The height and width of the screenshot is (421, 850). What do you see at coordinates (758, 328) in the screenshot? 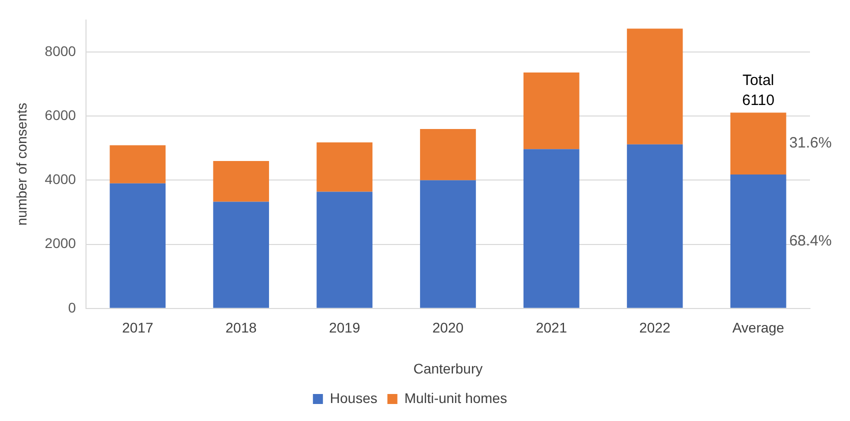
I see `x-tick-label: Average` at bounding box center [758, 328].